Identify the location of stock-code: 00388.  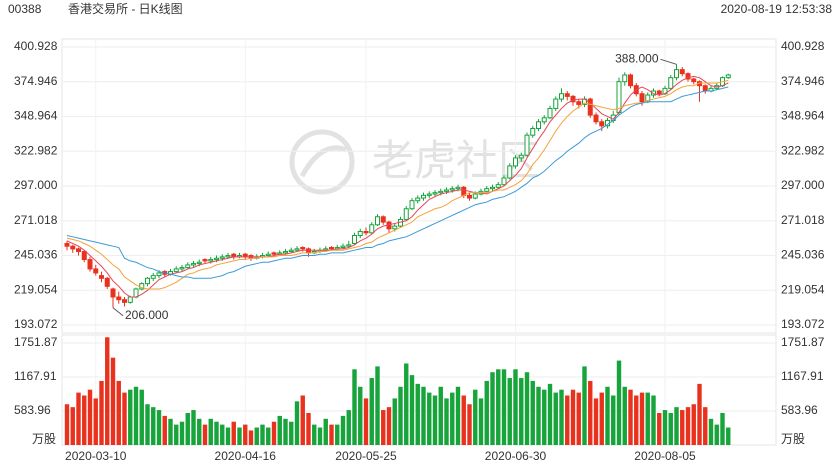
(25, 9).